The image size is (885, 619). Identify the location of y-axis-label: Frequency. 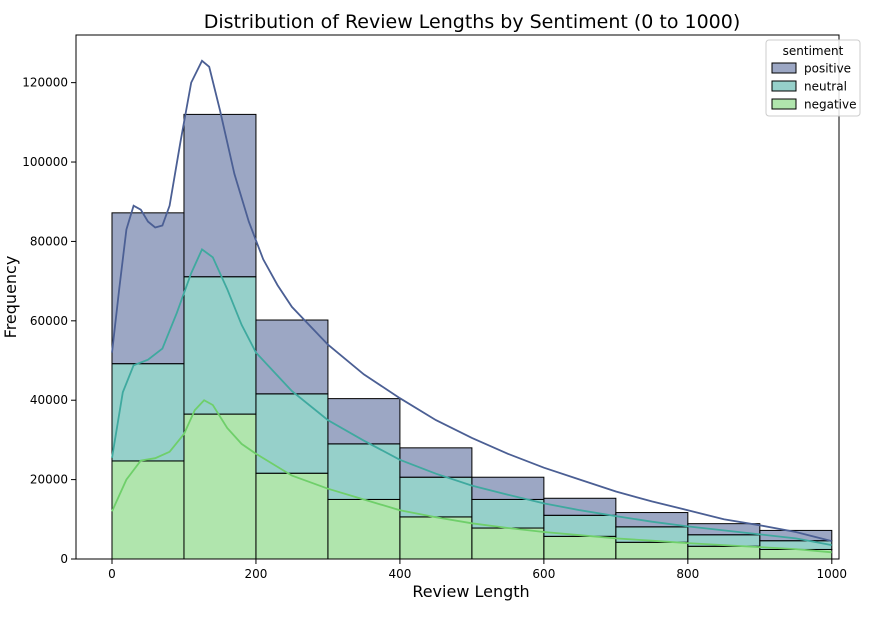
(10, 297).